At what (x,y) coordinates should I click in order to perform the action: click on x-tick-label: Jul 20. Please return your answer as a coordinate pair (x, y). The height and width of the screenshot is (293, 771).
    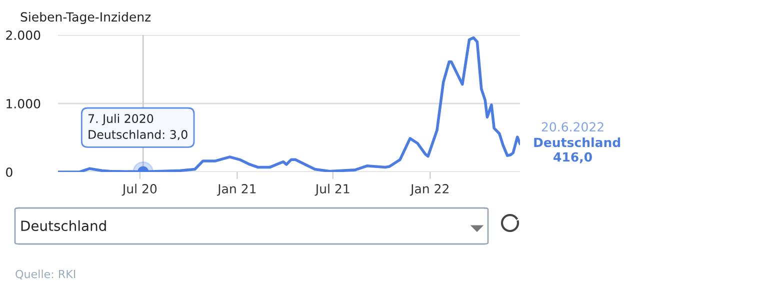
    Looking at the image, I should click on (139, 190).